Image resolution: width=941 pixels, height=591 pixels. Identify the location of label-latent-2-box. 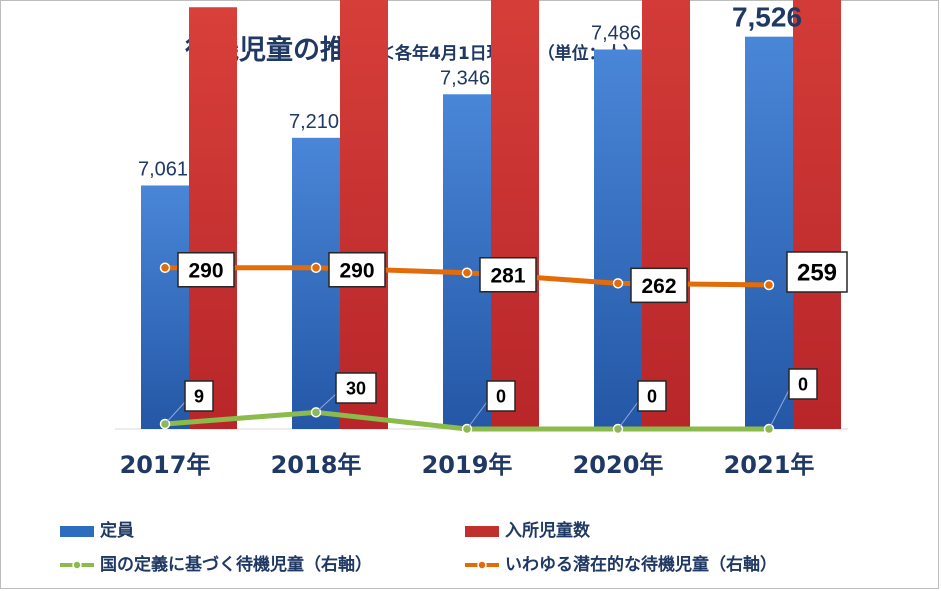
(508, 275).